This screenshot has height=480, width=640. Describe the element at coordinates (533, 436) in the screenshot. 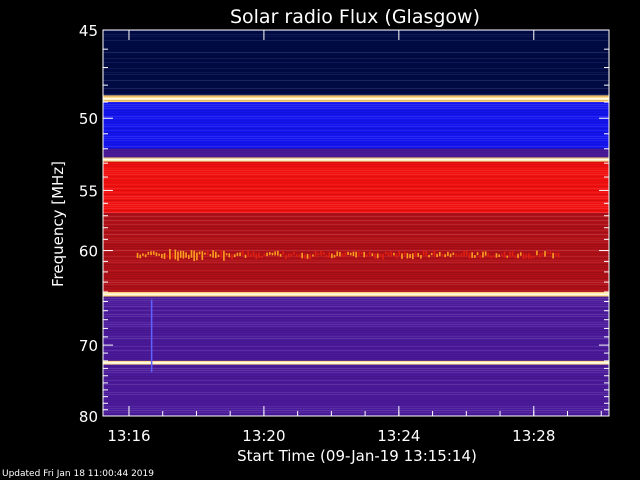

I see `x-tick-label: 13:28` at that location.